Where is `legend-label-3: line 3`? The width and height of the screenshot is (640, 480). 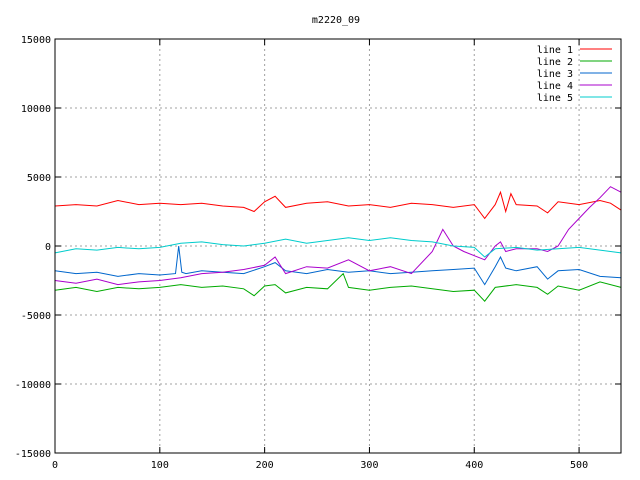 legend-label-3: line 3 is located at coordinates (555, 74).